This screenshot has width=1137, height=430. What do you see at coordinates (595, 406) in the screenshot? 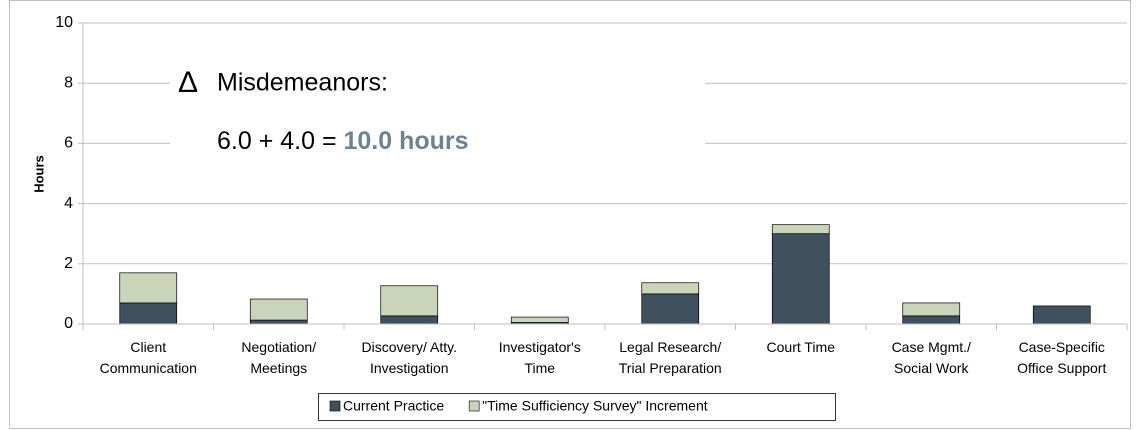
I see `legend-label: "Time Sufficiency Survey" Increment` at bounding box center [595, 406].